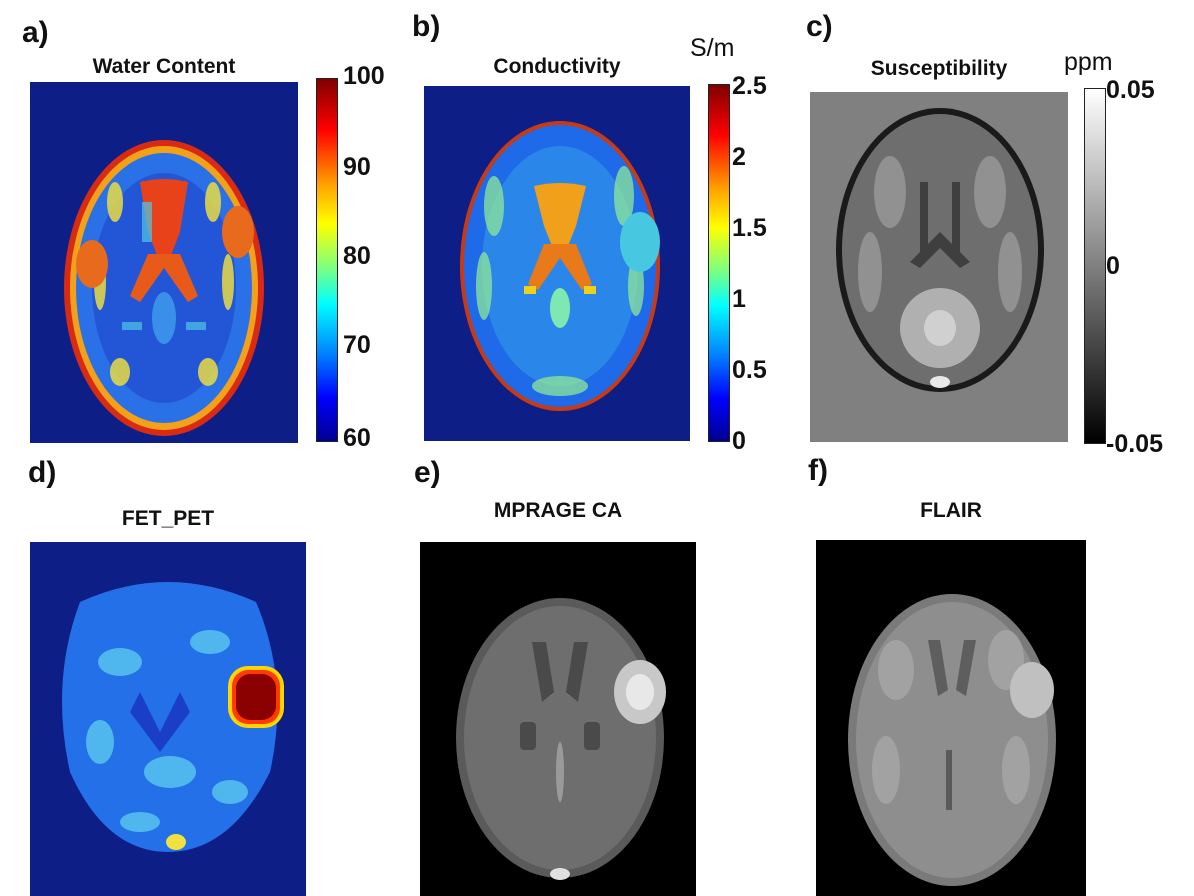 This screenshot has width=1194, height=896. What do you see at coordinates (327, 260) in the screenshot?
I see `water-content-colorbar` at bounding box center [327, 260].